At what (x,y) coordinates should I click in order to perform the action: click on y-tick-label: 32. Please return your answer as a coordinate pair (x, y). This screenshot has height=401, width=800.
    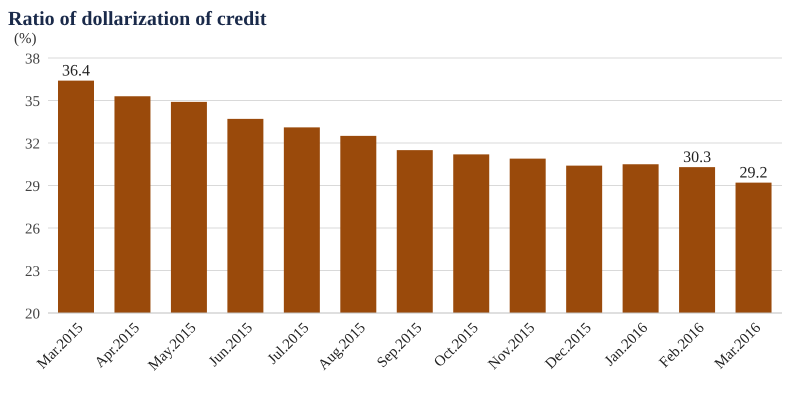
    Looking at the image, I should click on (32, 144).